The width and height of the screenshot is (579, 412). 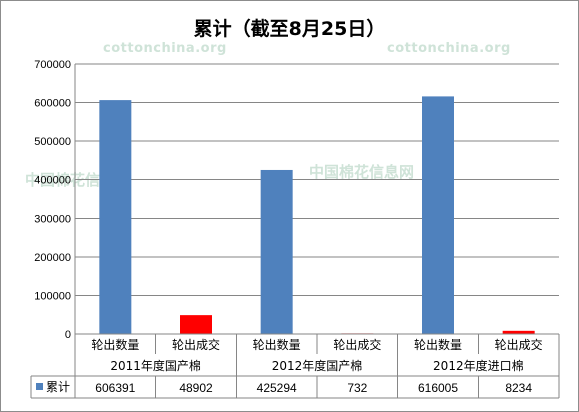 What do you see at coordinates (52, 65) in the screenshot?
I see `y-tick-label: 700000` at bounding box center [52, 65].